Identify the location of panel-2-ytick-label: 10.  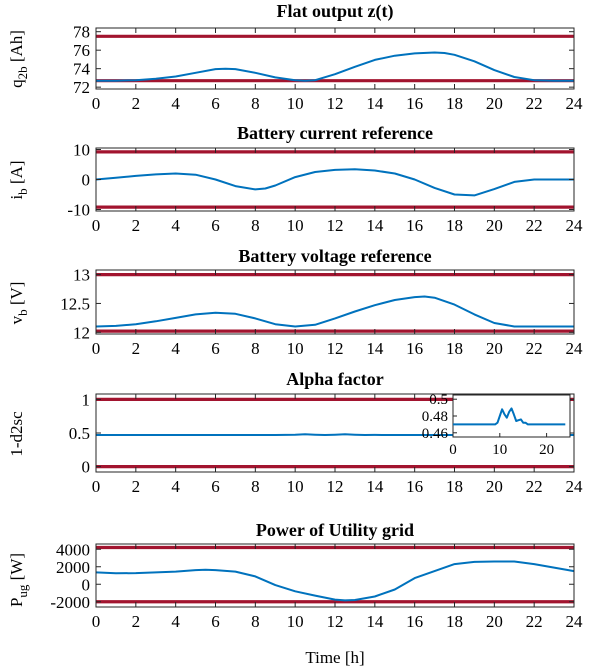
(81, 150).